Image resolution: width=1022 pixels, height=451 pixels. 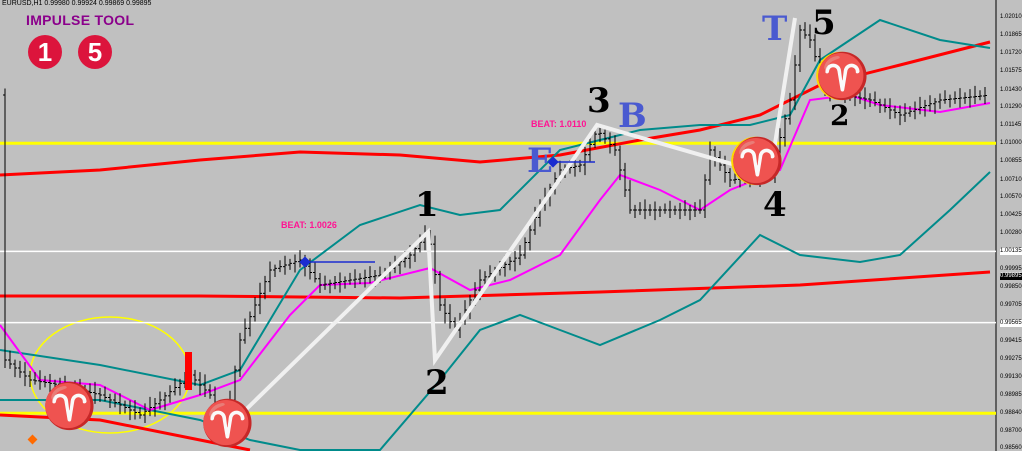 What do you see at coordinates (1011, 161) in the screenshot?
I see `price-axis-tick: 1.00855` at bounding box center [1011, 161].